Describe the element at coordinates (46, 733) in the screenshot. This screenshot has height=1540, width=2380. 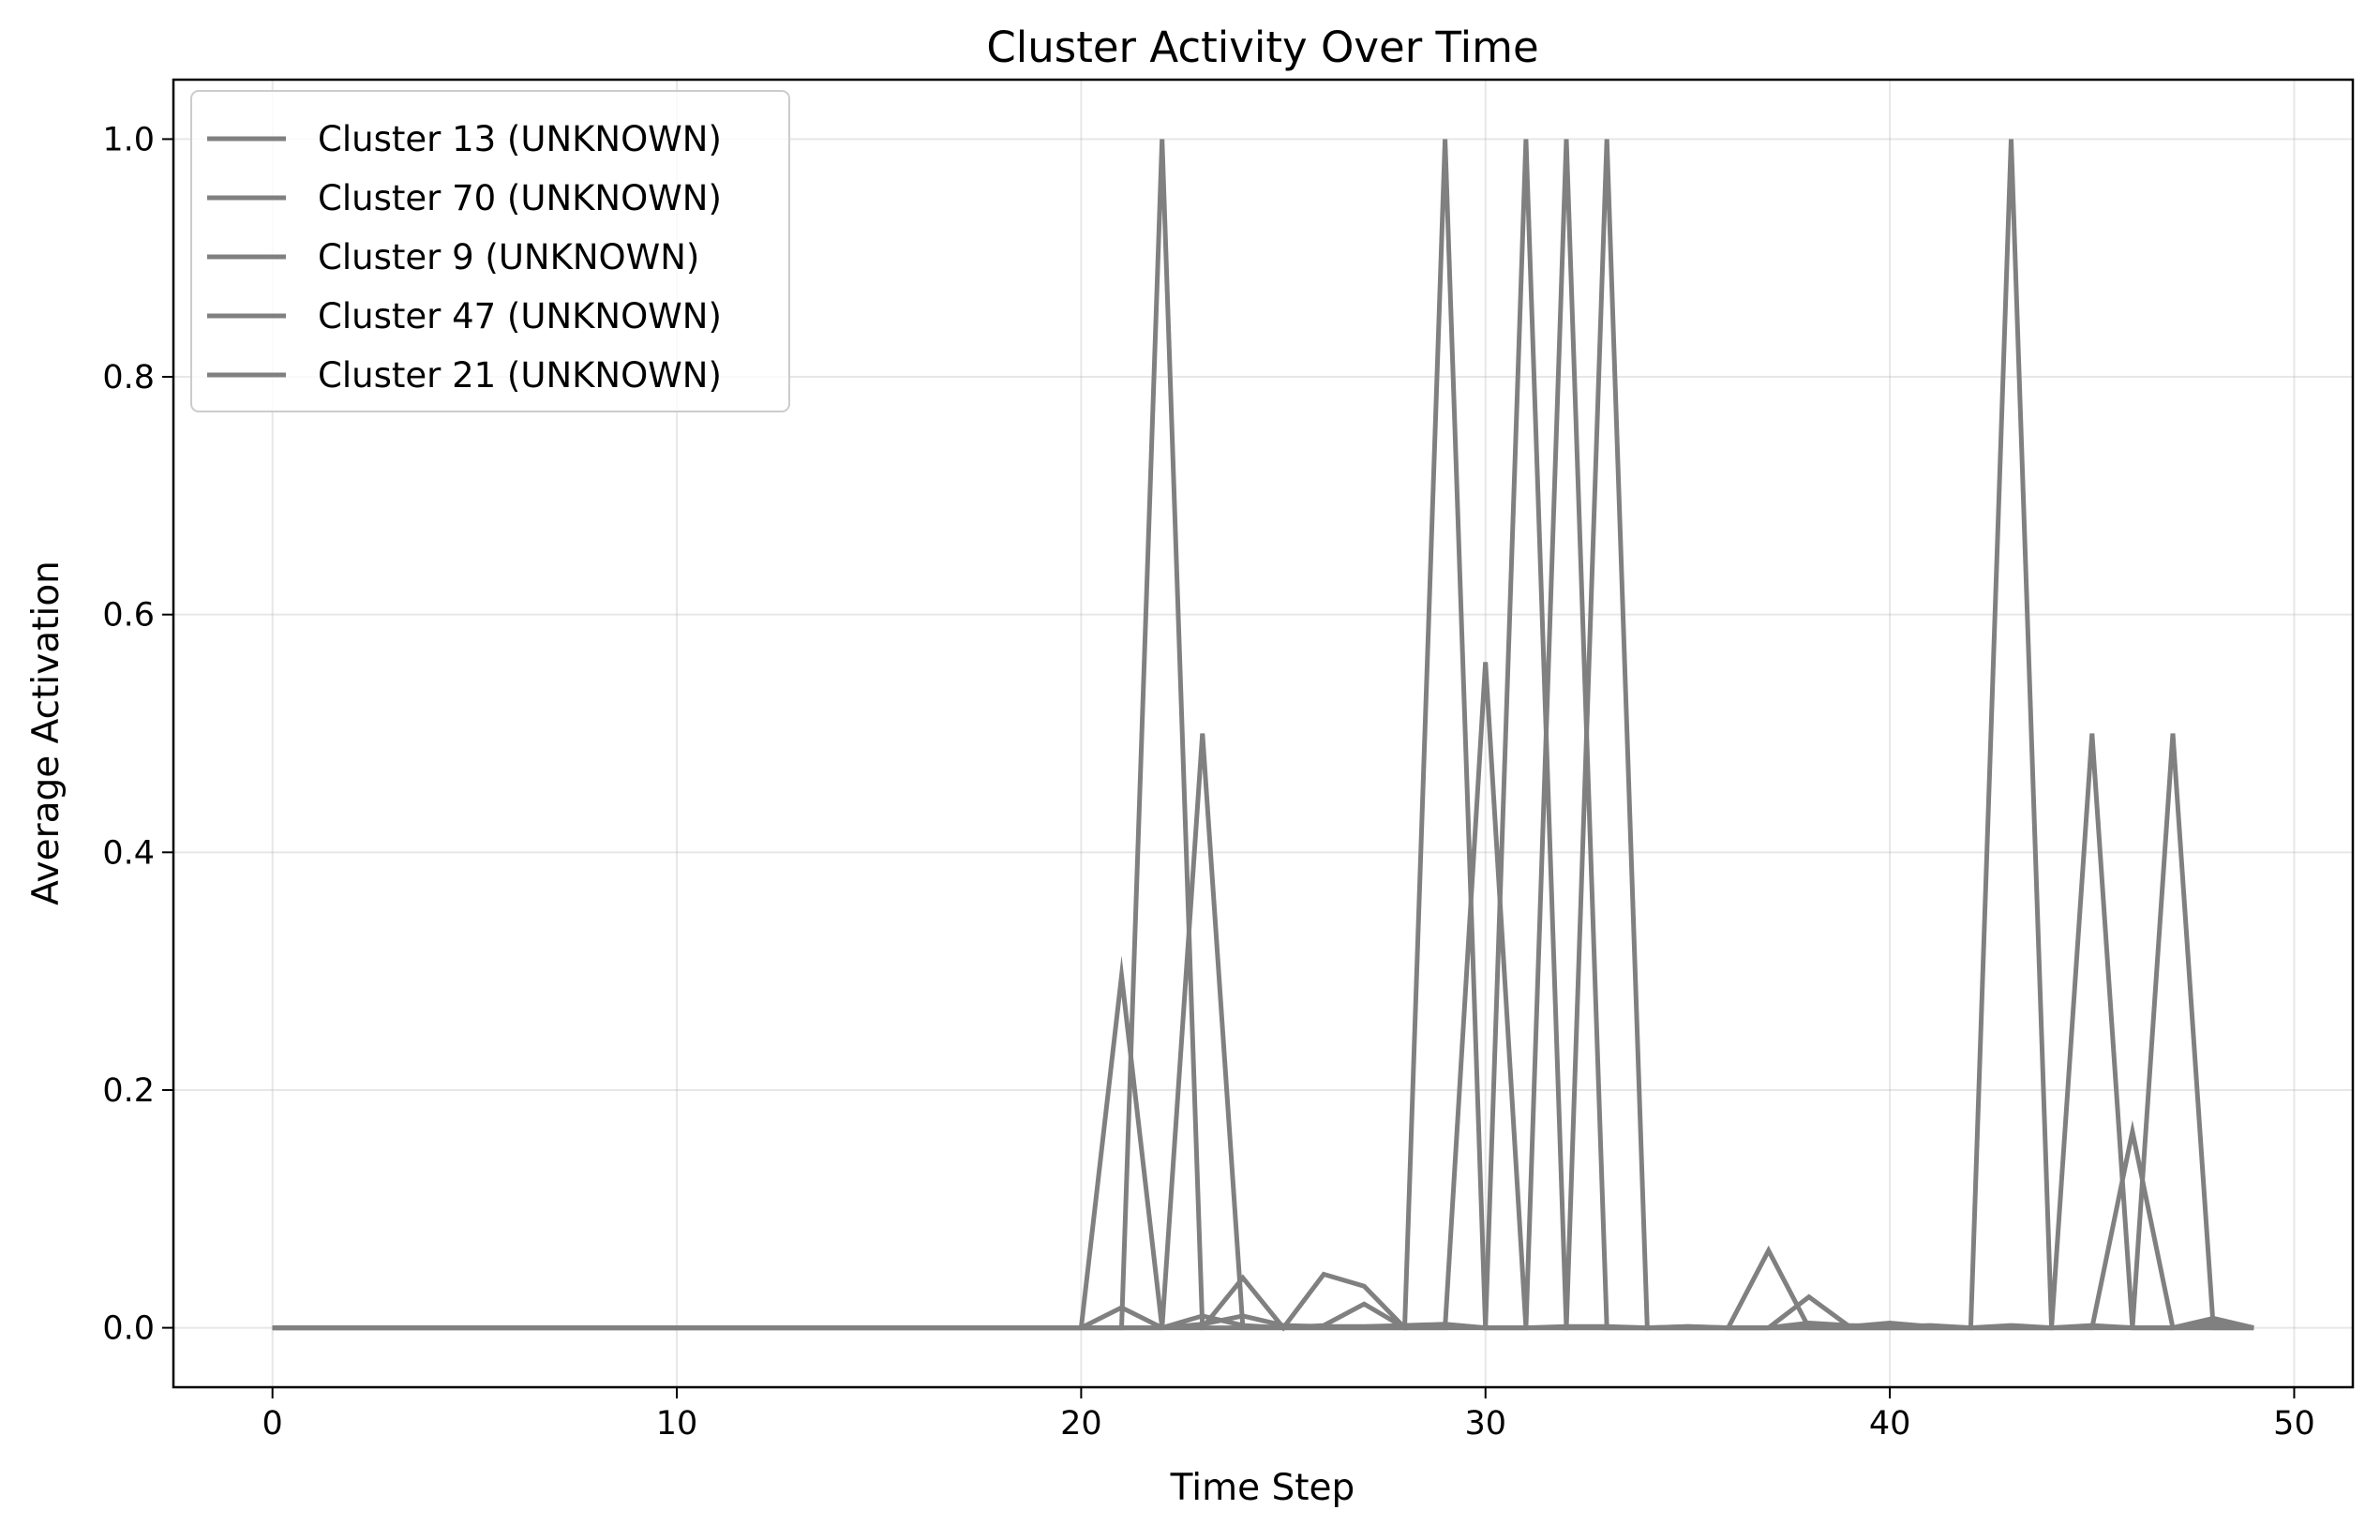
I see `y-axis-label: Average Activation` at that location.